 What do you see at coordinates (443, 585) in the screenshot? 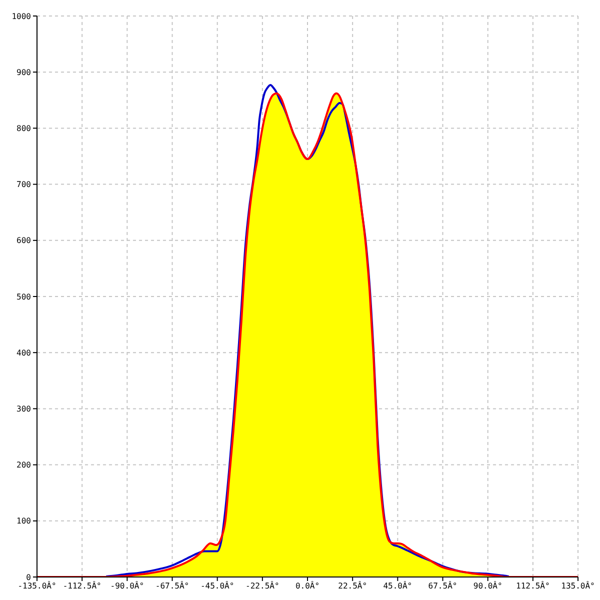
I see `x-tick-label: 67.5Â°` at bounding box center [443, 585].